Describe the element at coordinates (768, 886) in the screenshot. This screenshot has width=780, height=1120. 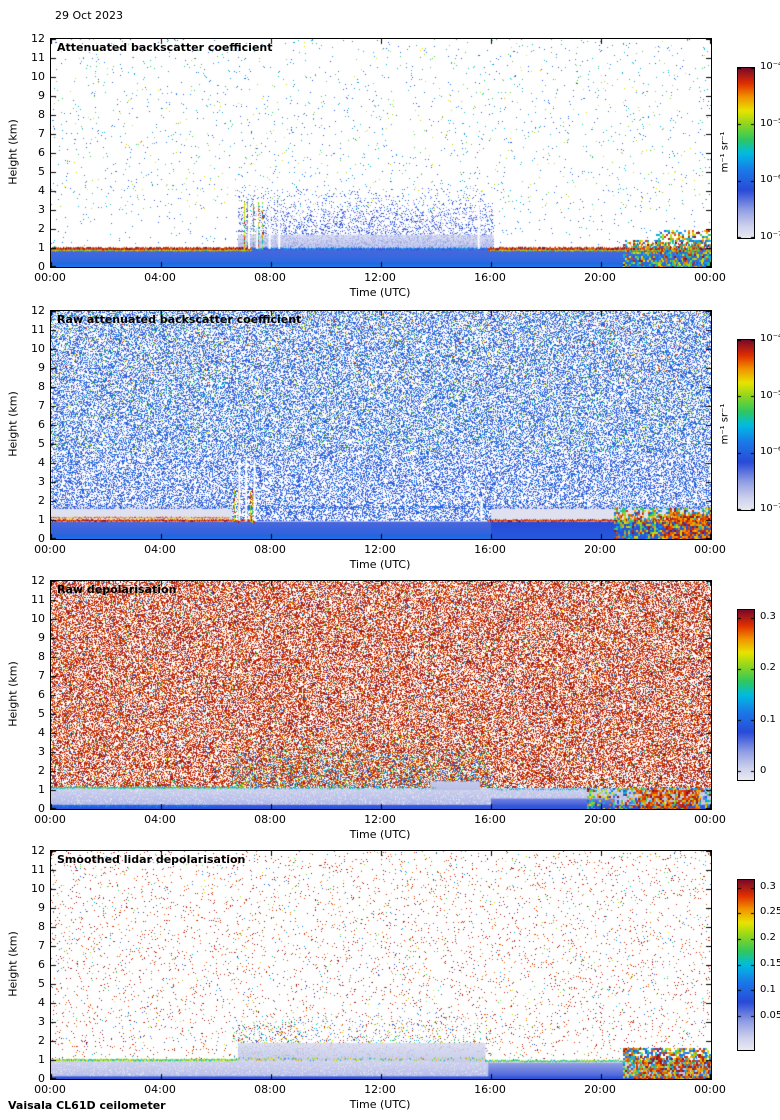
I see `colorbar-tick-label: 0.3` at that location.